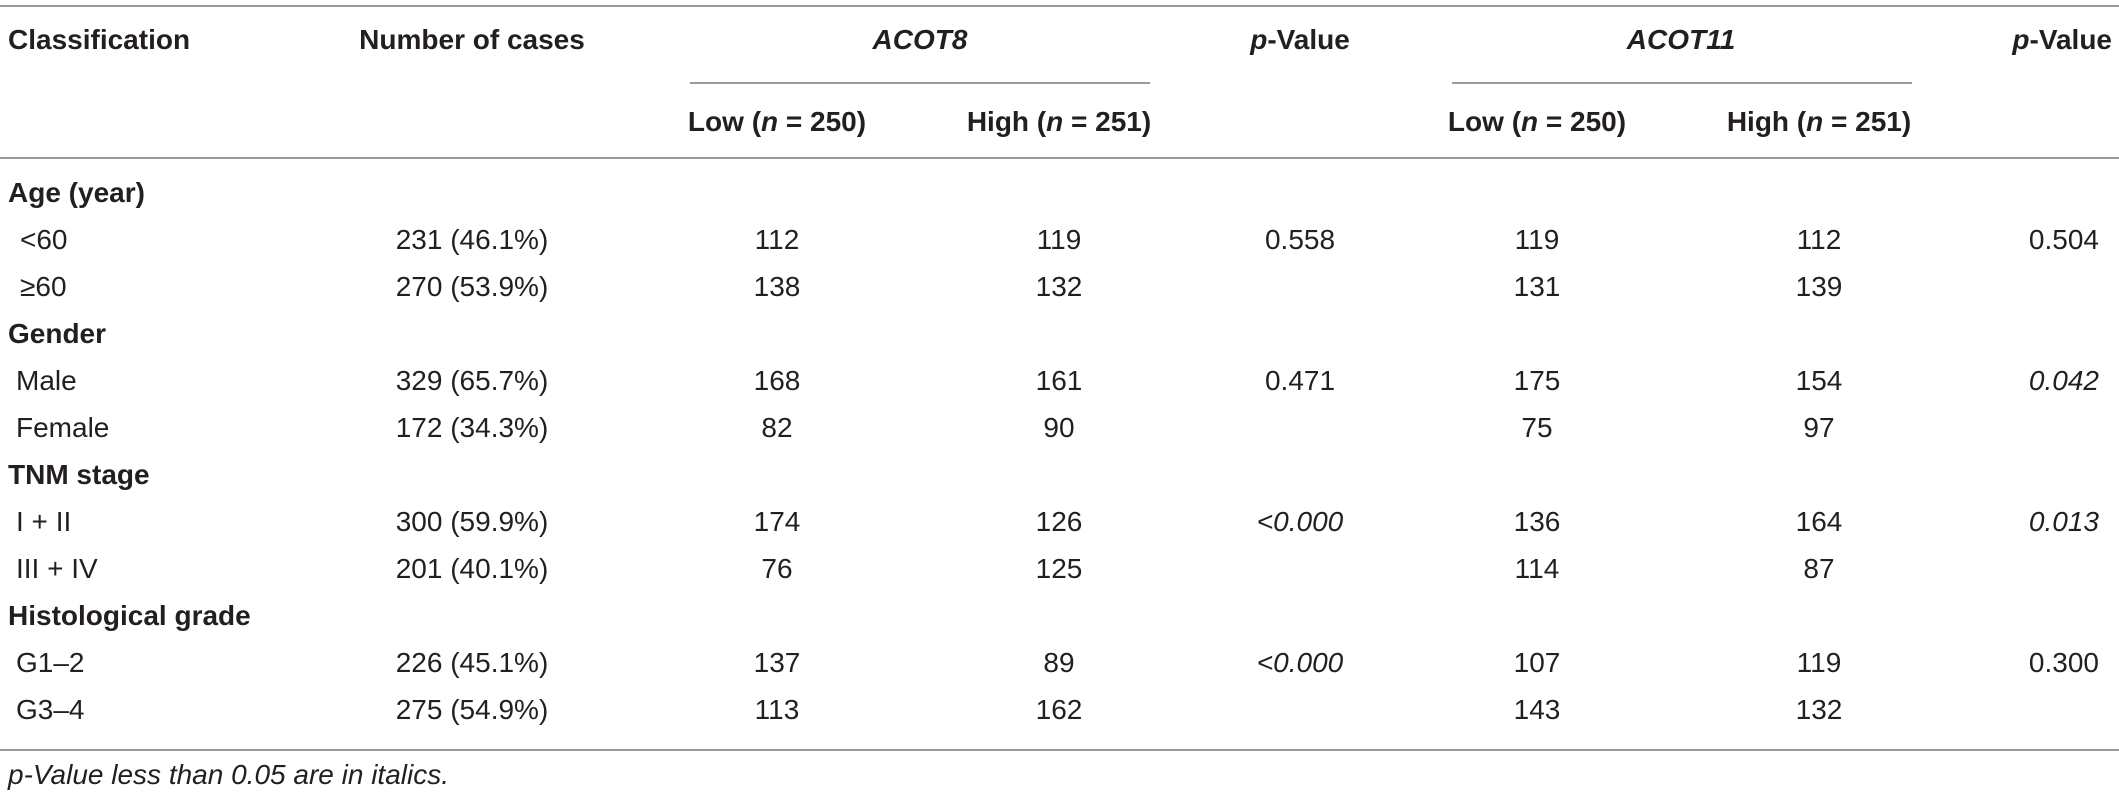  I want to click on row-label: ≥60, so click(43, 286).